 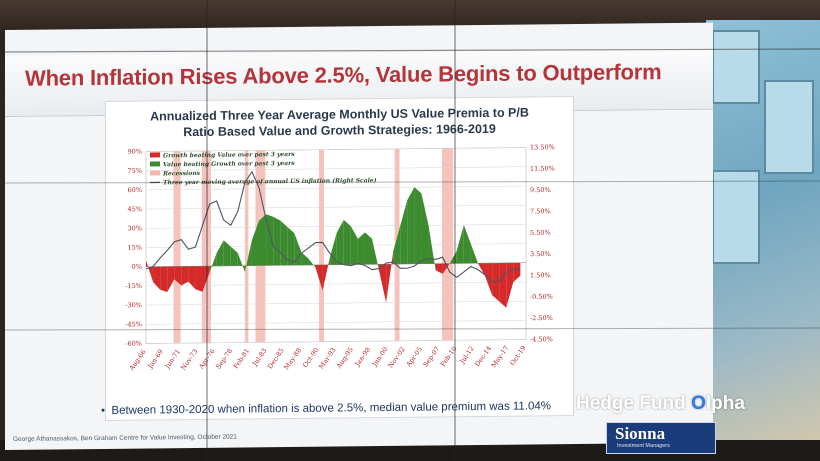 What do you see at coordinates (344, 358) in the screenshot?
I see `x-tick-label-12: Aug-95` at bounding box center [344, 358].